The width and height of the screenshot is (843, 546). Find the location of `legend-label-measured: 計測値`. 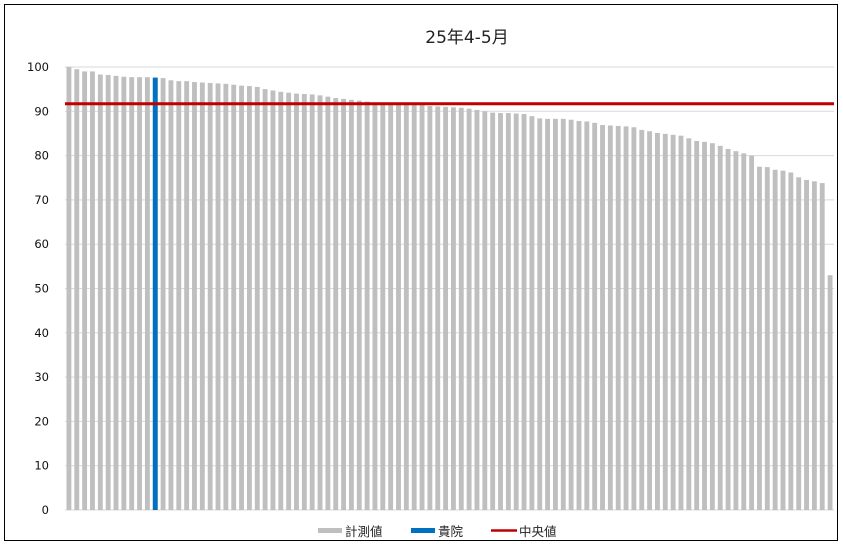

legend-label-measured: 計測値 is located at coordinates (364, 531).